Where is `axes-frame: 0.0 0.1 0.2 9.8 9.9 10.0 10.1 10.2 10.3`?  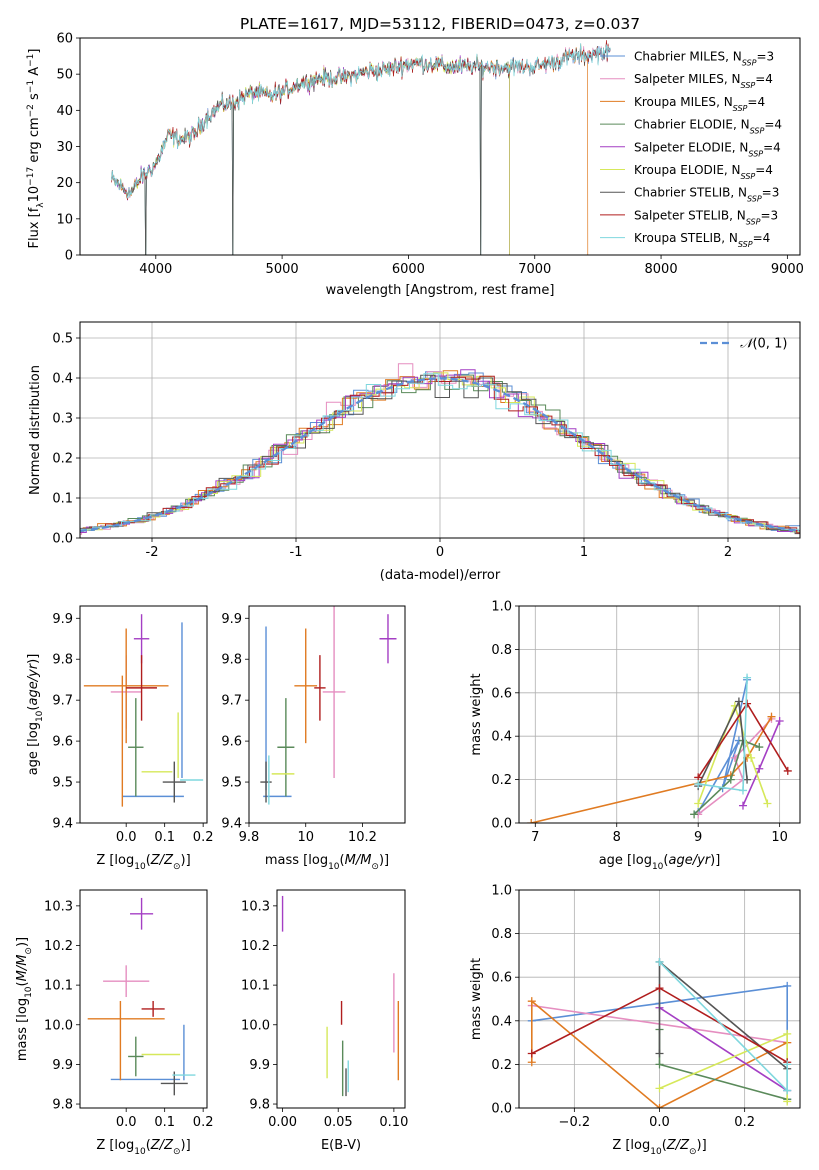 axes-frame: 0.0 0.1 0.2 9.8 9.9 10.0 10.1 10.2 10.3 is located at coordinates (128, 1009).